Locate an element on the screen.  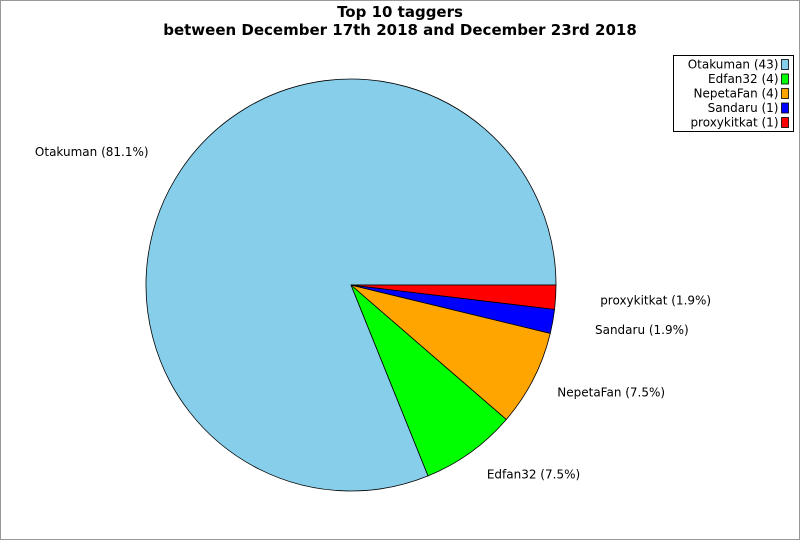
legend-swatch-sandaru is located at coordinates (785, 108).